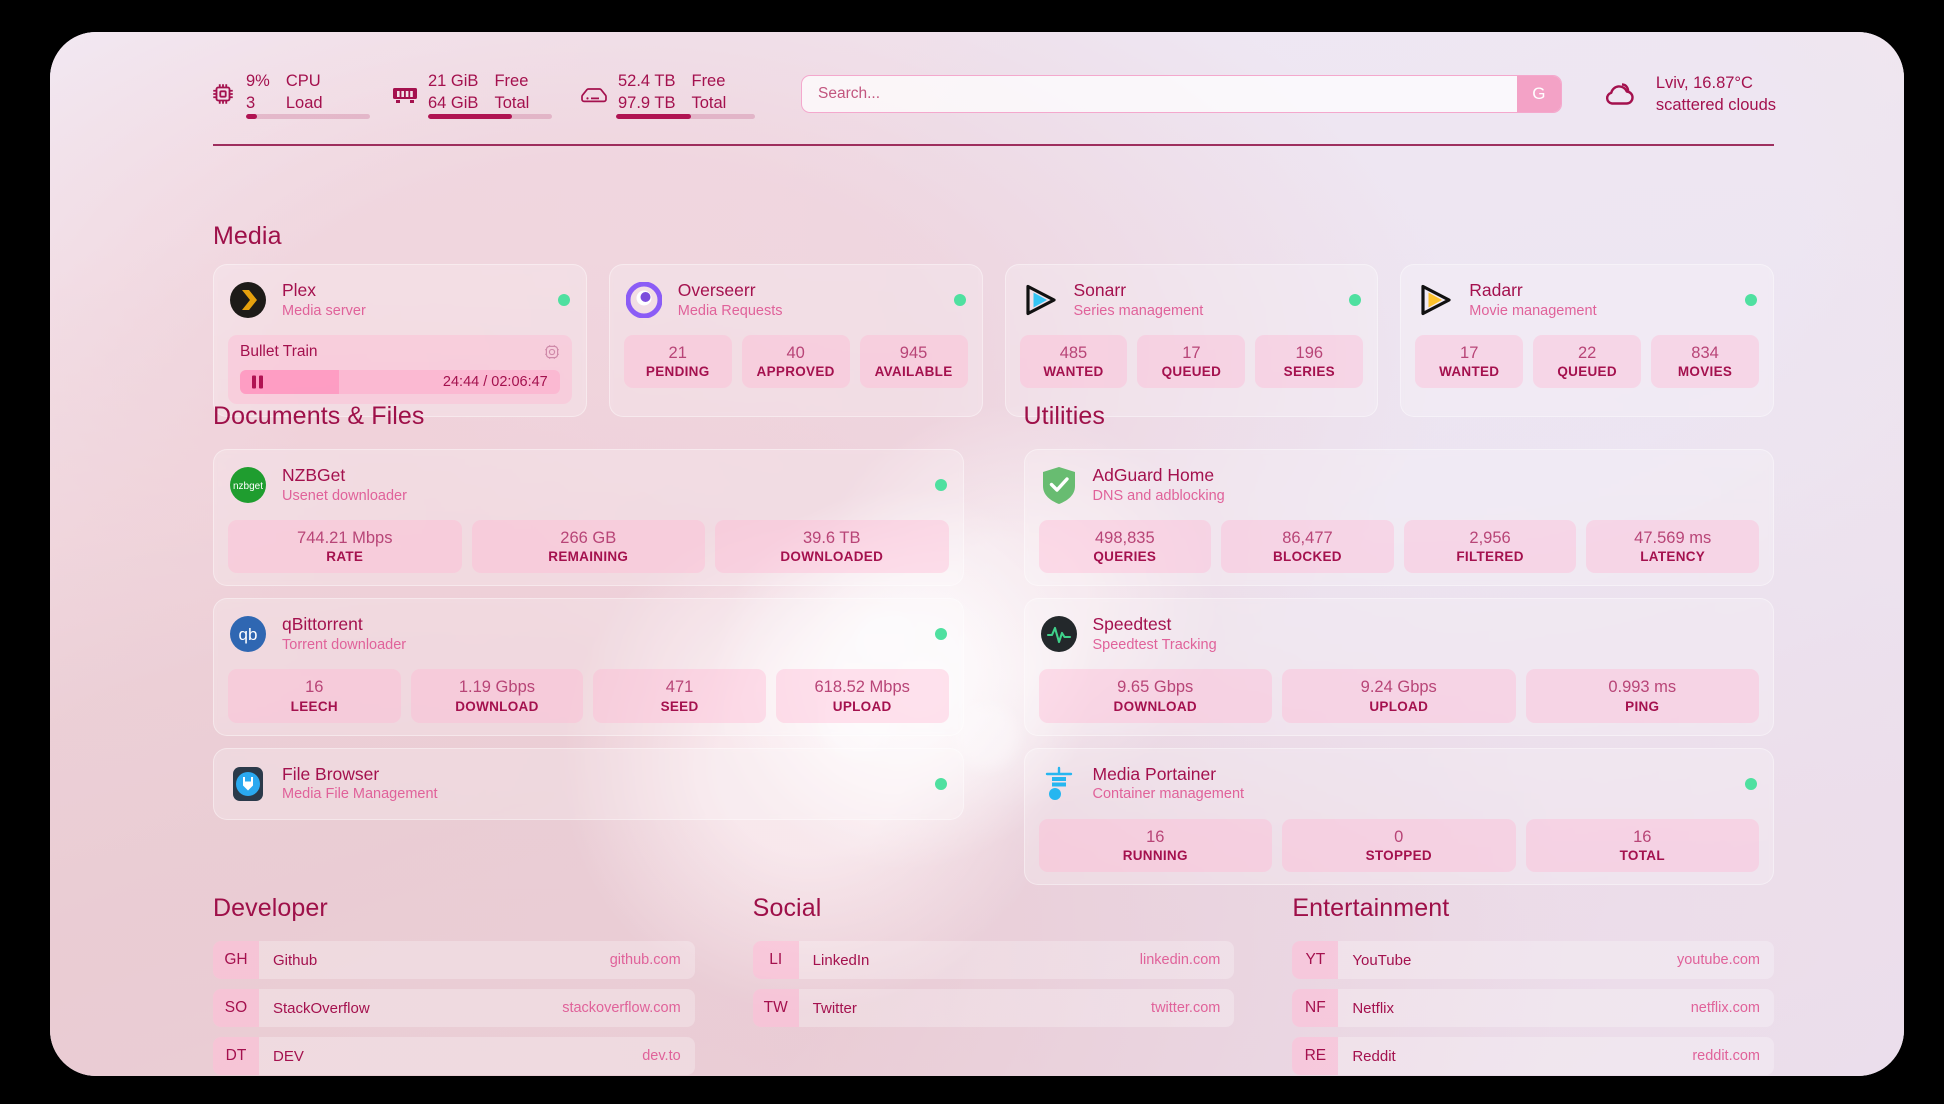 The width and height of the screenshot is (1944, 1104). What do you see at coordinates (1307, 547) in the screenshot?
I see `stat-tile: 86,477 BLOCKED` at bounding box center [1307, 547].